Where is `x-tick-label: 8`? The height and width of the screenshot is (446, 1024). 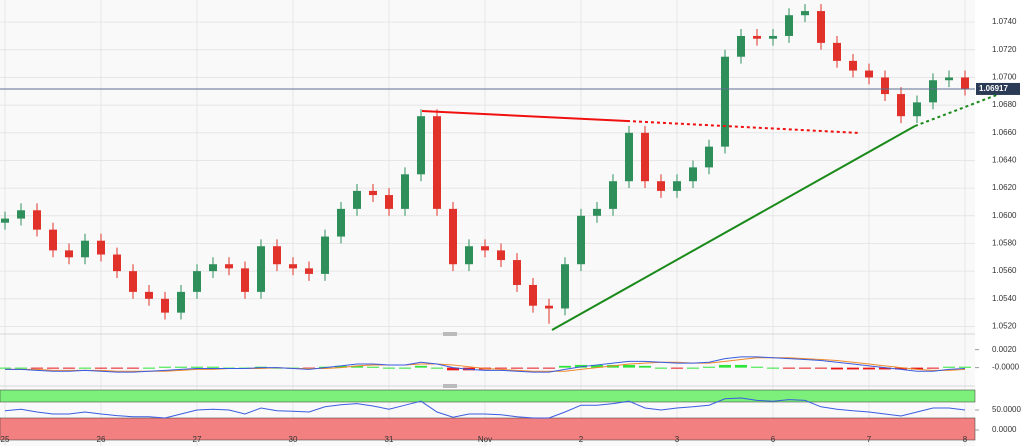
x-tick-label: 8 is located at coordinates (965, 439).